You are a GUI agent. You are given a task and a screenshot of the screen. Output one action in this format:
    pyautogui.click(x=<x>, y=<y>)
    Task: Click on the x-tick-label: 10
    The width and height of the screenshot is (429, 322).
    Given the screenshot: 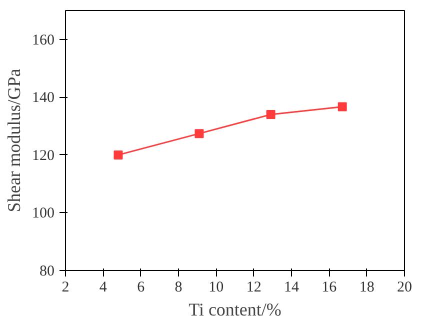 What is the action you would take?
    pyautogui.click(x=216, y=288)
    